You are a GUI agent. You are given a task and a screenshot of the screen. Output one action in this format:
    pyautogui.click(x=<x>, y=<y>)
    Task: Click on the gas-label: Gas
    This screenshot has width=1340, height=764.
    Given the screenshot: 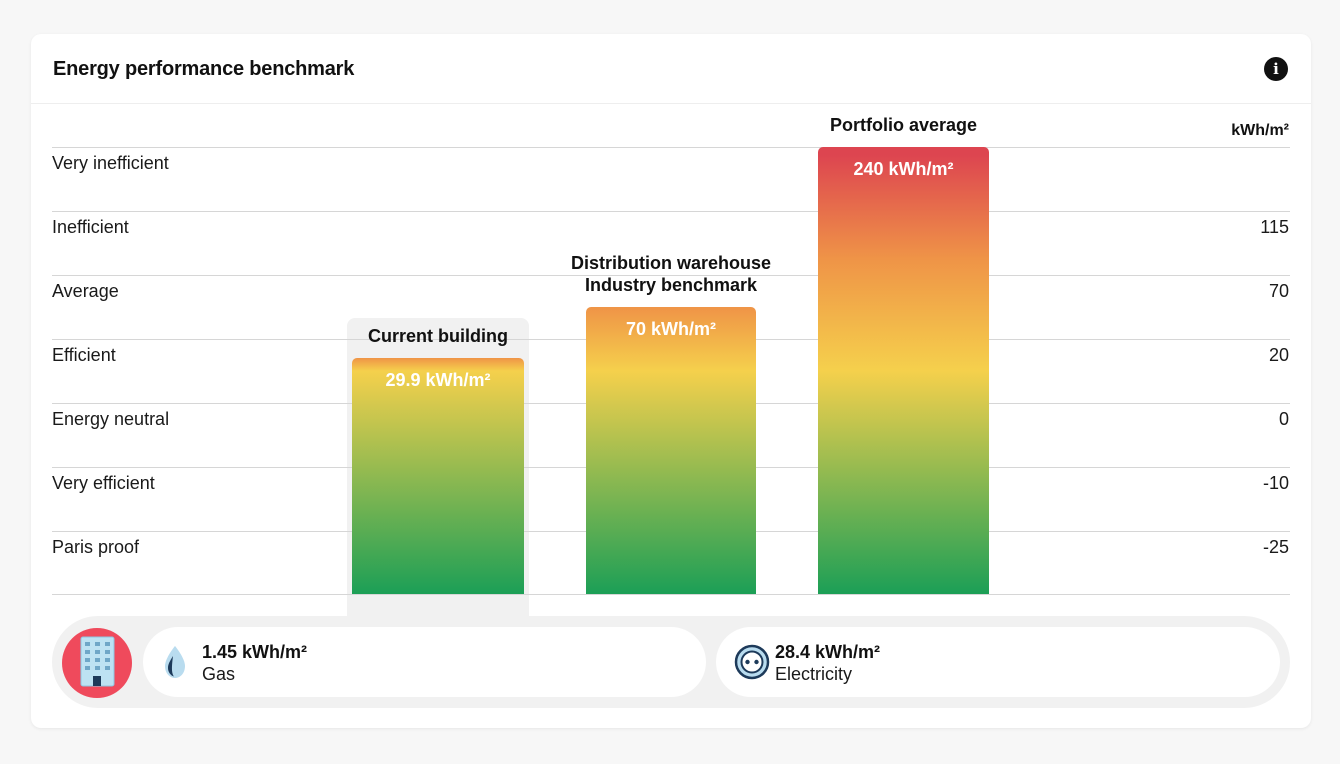 What is the action you would take?
    pyautogui.click(x=219, y=674)
    